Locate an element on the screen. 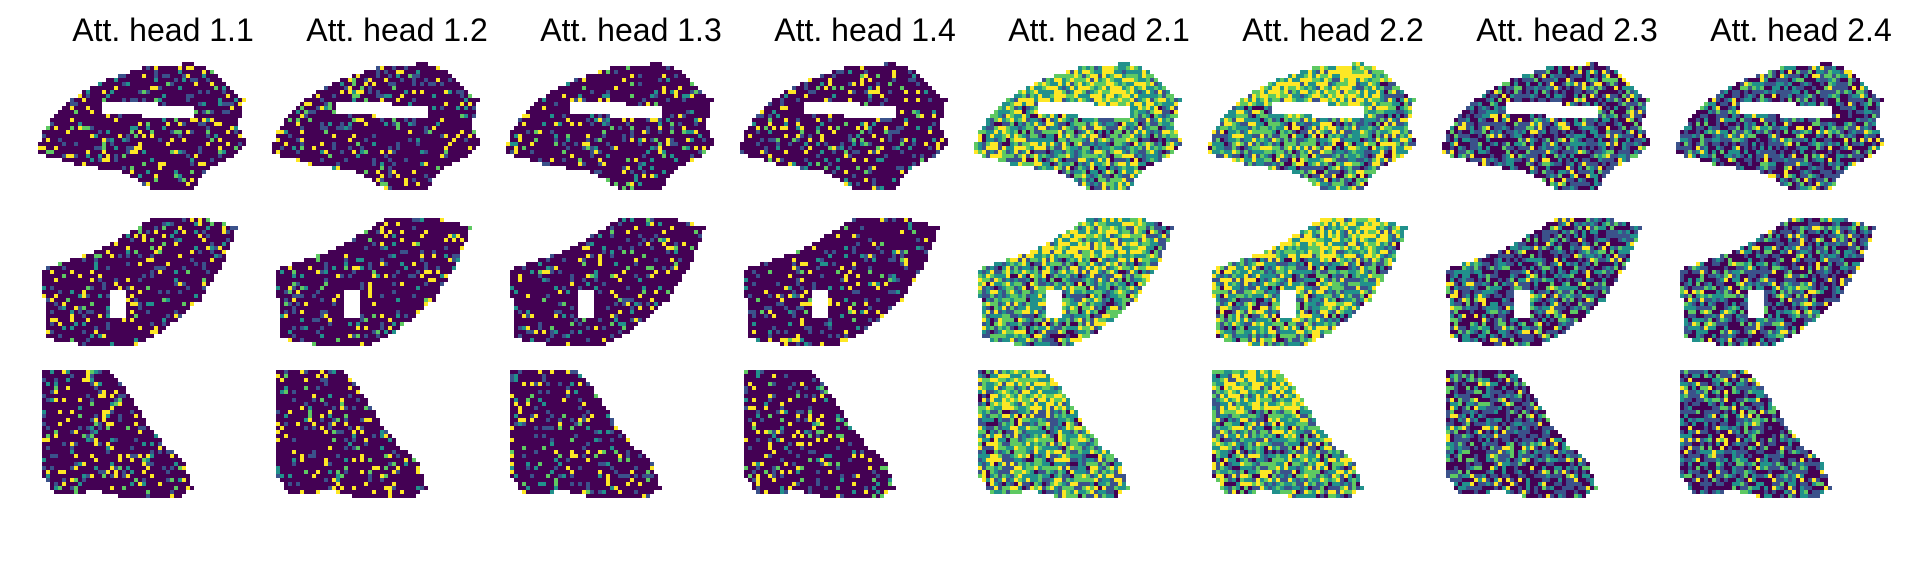 This screenshot has height=573, width=1920. column-title-head-1-2: Att. head 1.2 is located at coordinates (397, 30).